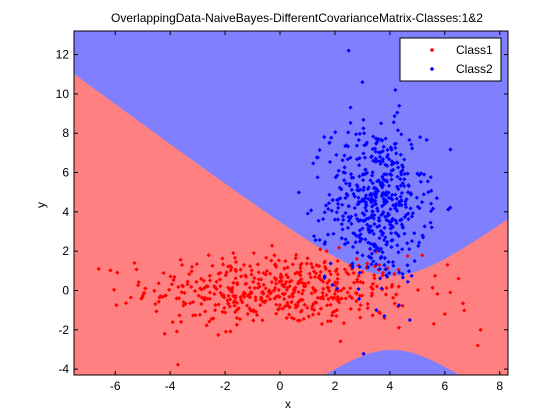 This screenshot has width=560, height=420. I want to click on y-axis-label: y, so click(41, 205).